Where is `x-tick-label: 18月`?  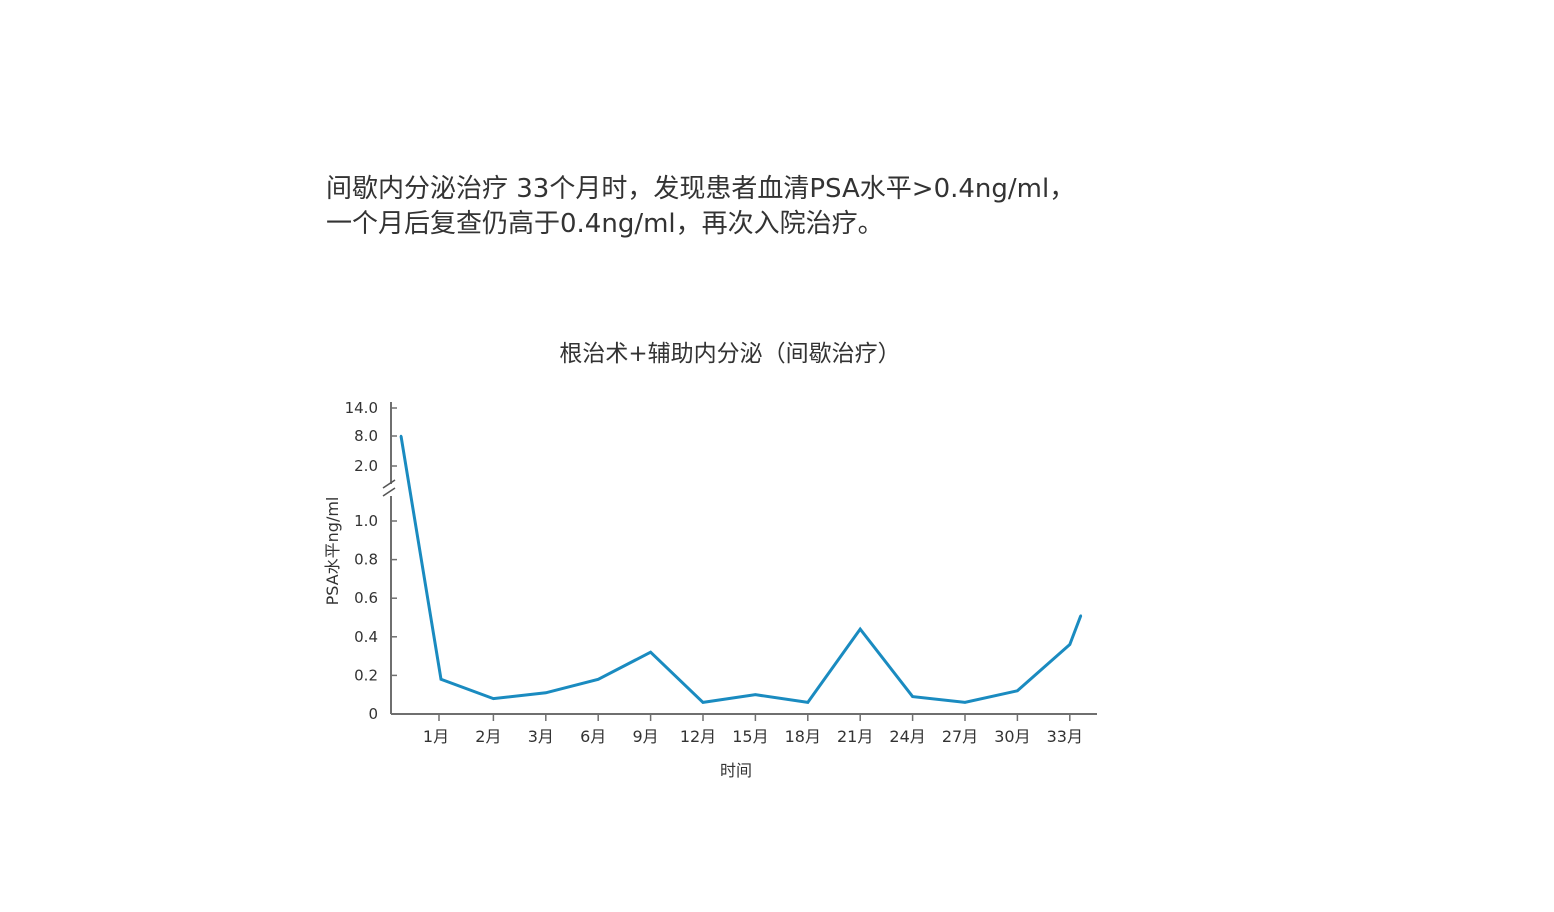 x-tick-label: 18月 is located at coordinates (803, 736).